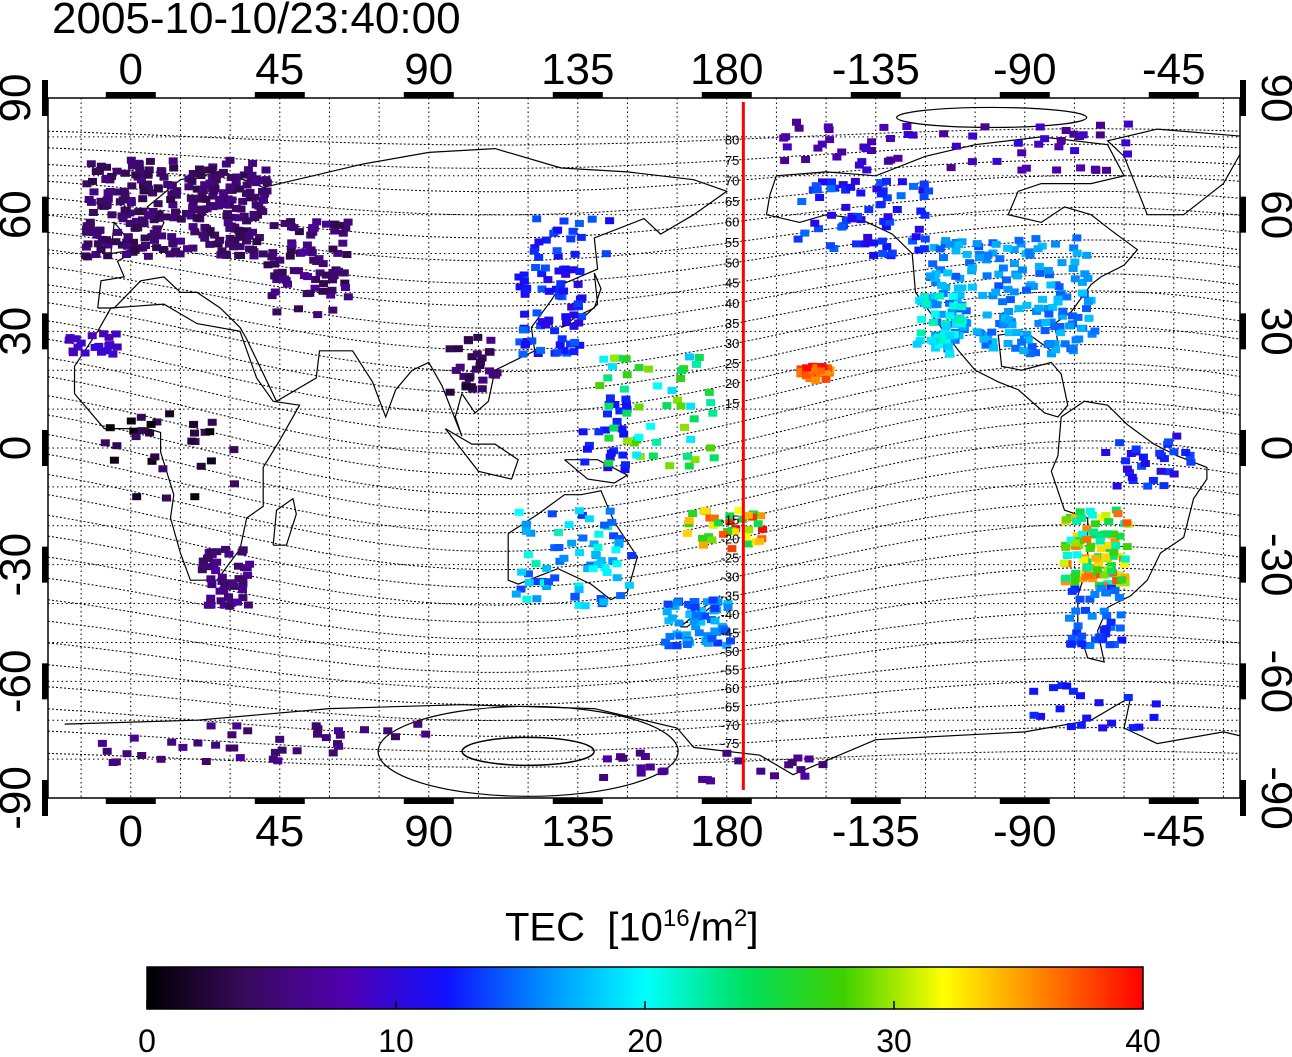 This screenshot has height=1057, width=1292. What do you see at coordinates (1272, 331) in the screenshot?
I see `right-latitude-label: 30` at bounding box center [1272, 331].